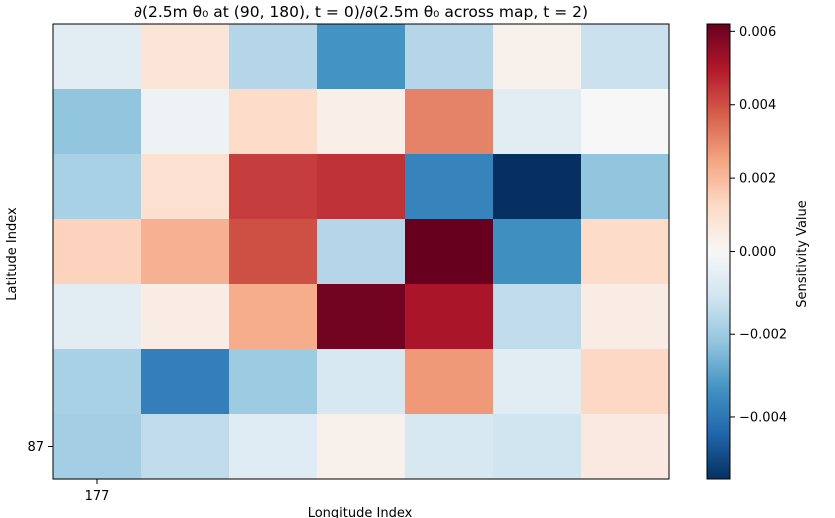  What do you see at coordinates (12, 254) in the screenshot?
I see `y-axis-label: Latitude Index` at bounding box center [12, 254].